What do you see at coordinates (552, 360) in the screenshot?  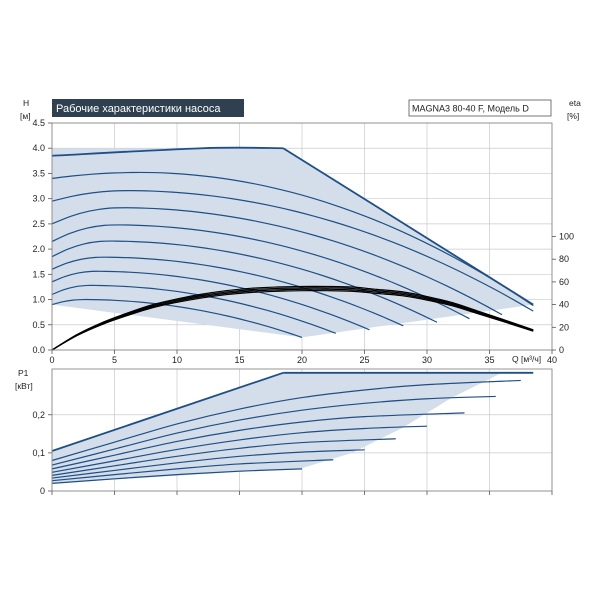 I see `flow-tick-label: 40` at bounding box center [552, 360].